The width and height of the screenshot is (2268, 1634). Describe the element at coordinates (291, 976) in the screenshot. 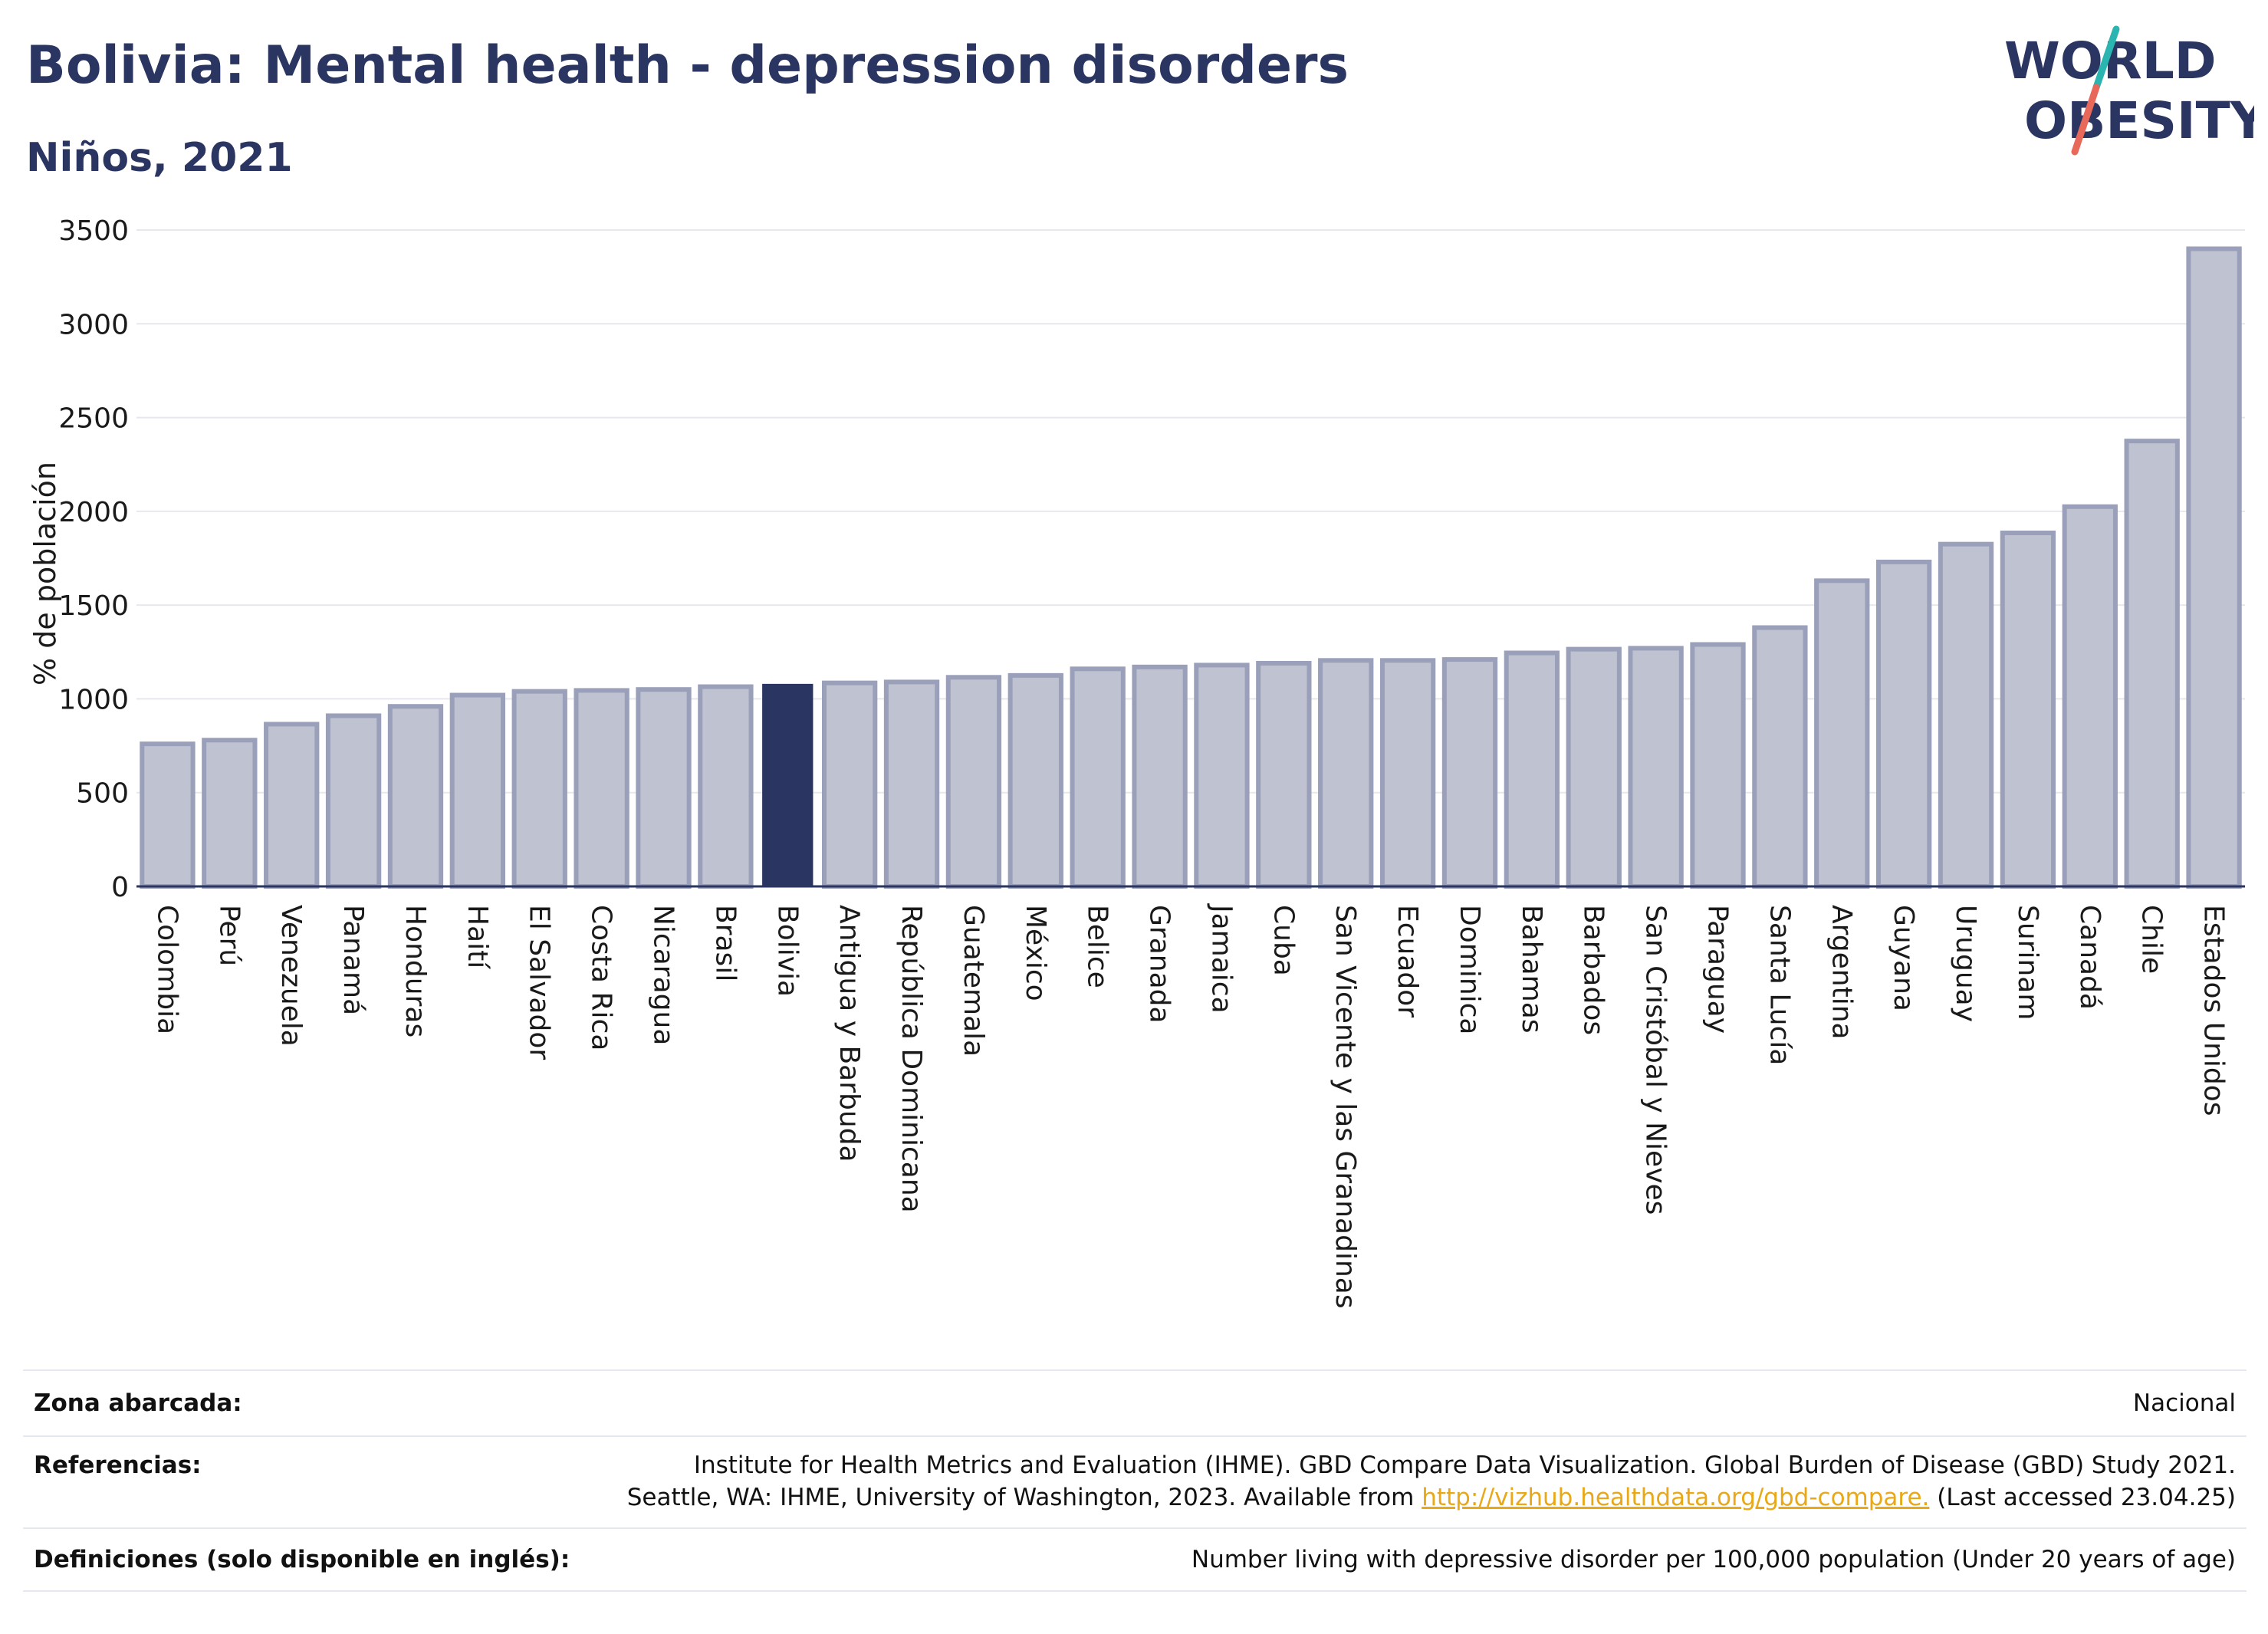

I see `x-tick-label: Venezuela` at that location.